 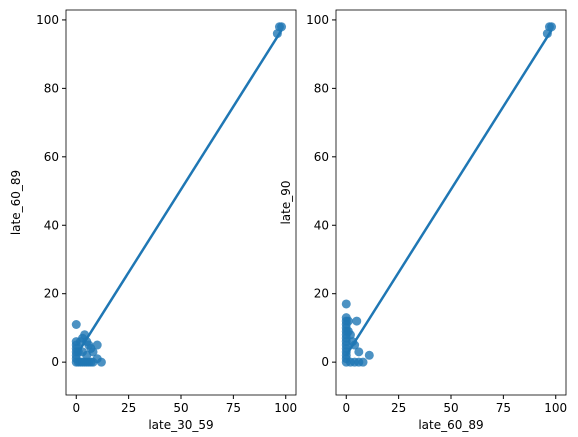 What do you see at coordinates (16, 202) in the screenshot?
I see `y-axis-label: late_60_89` at bounding box center [16, 202].